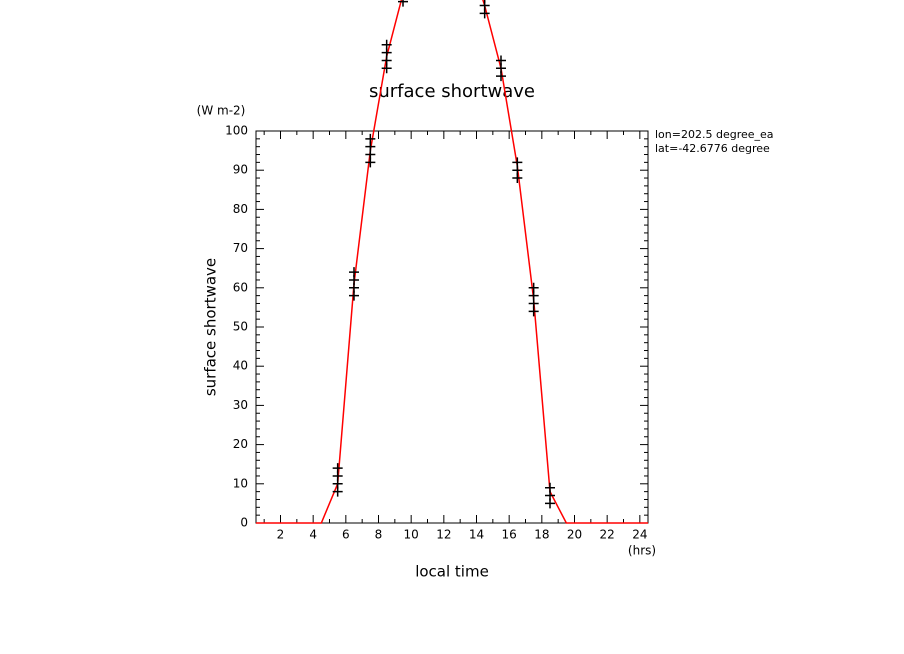 The image size is (904, 654). What do you see at coordinates (240, 483) in the screenshot?
I see `y-tick-label: 10` at bounding box center [240, 483].